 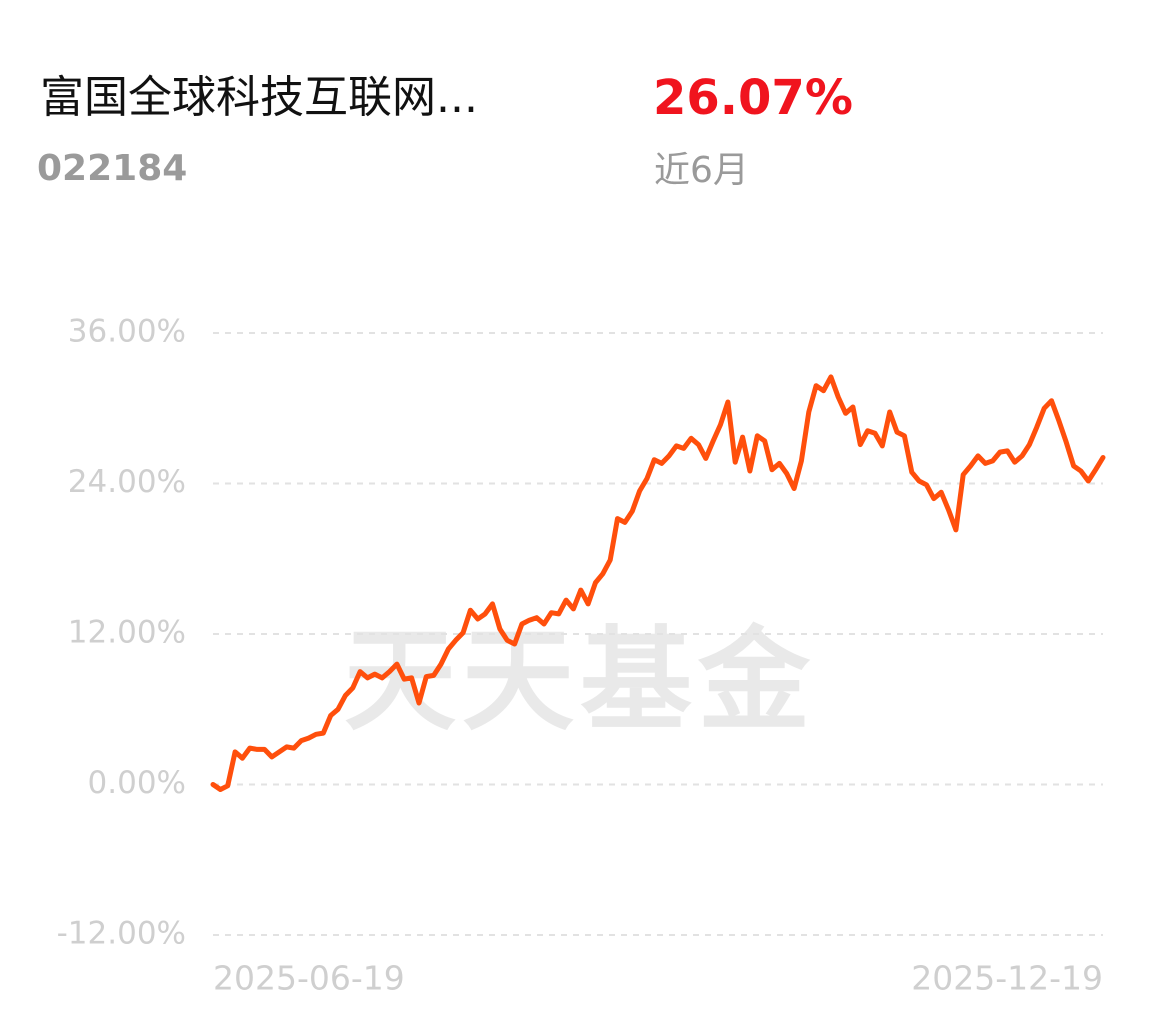 I want to click on return-period: 近6月, so click(x=701, y=170).